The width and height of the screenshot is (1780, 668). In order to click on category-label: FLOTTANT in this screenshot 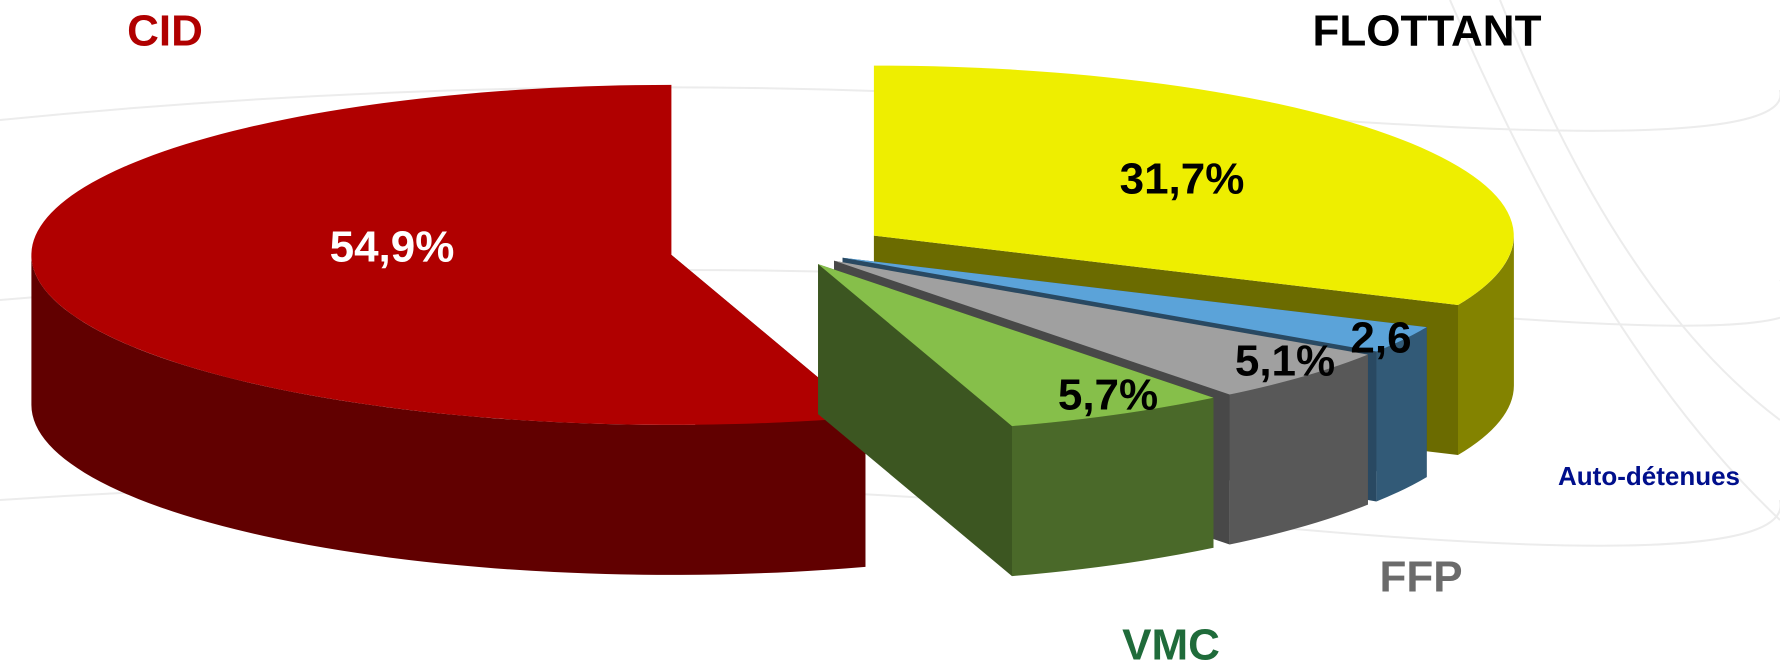, I will do `click(1427, 31)`.